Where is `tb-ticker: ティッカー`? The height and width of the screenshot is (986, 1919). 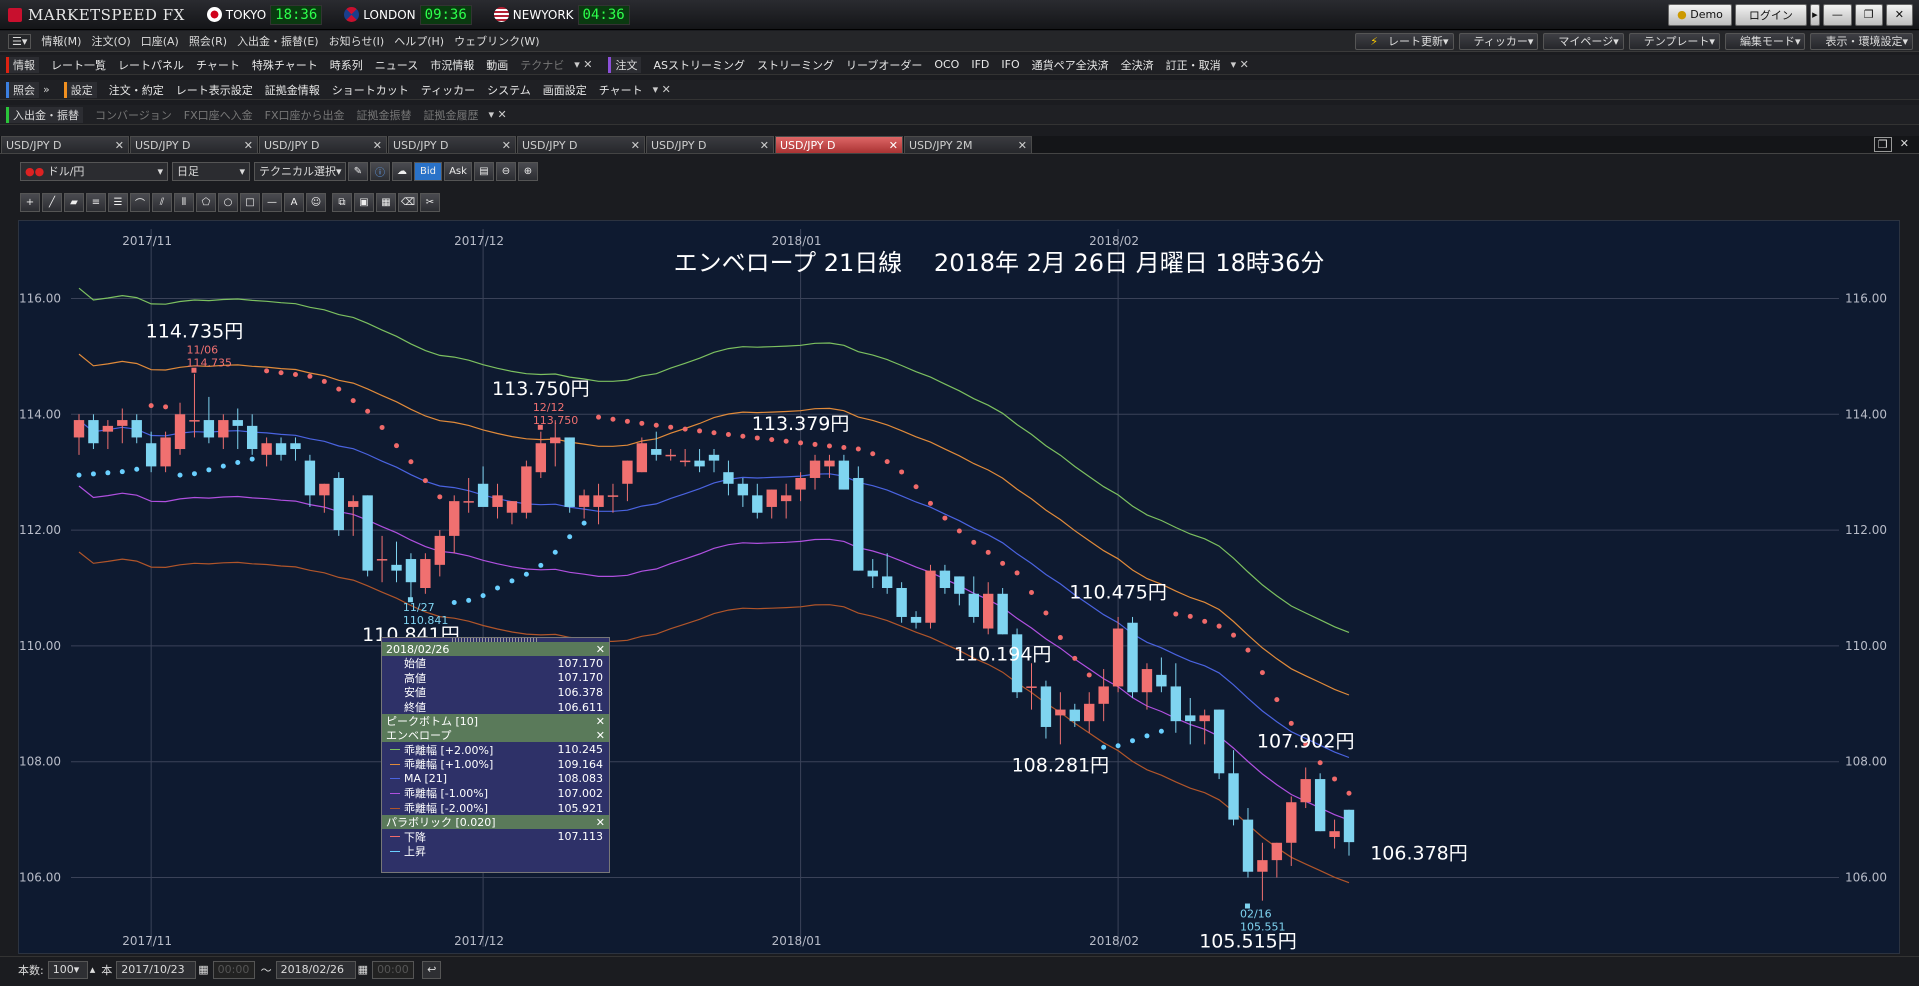 tb-ticker: ティッカー is located at coordinates (448, 90).